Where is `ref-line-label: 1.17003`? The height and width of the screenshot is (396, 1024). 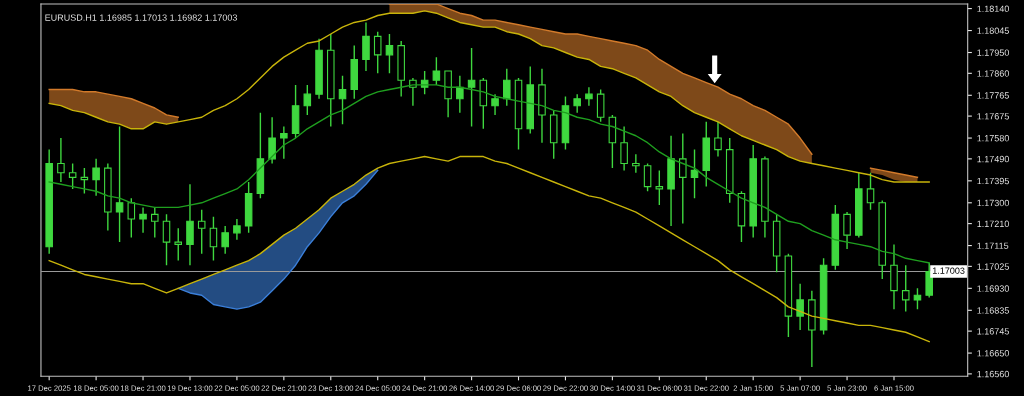
ref-line-label: 1.17003 is located at coordinates (948, 270).